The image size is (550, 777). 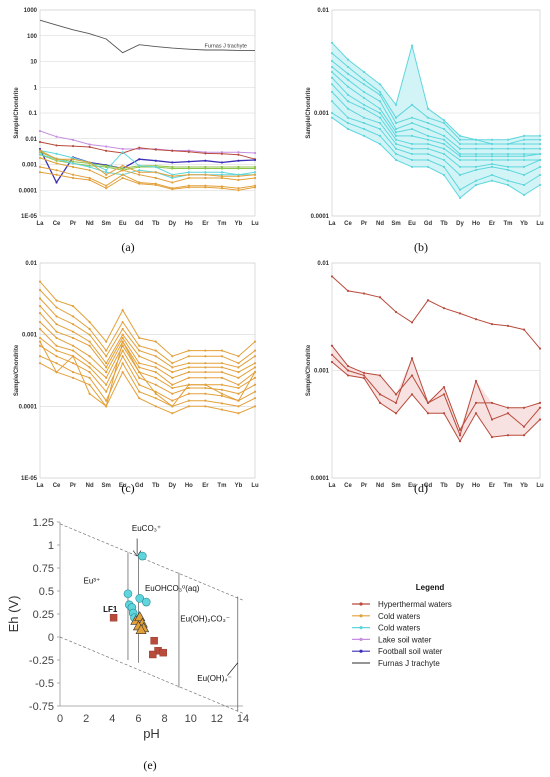 I want to click on y-axis-title: Sample/Chondrite, so click(x=17, y=370).